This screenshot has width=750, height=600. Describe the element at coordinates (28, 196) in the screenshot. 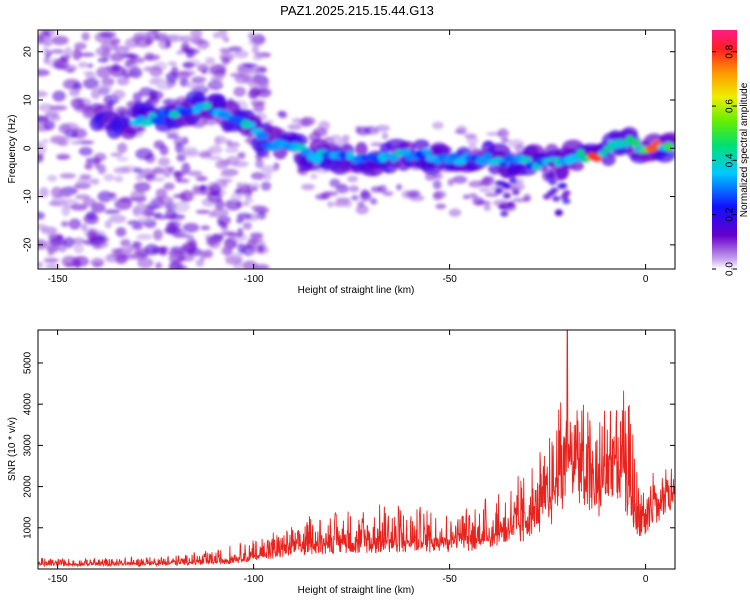

I see `y-tick-label: -10` at that location.